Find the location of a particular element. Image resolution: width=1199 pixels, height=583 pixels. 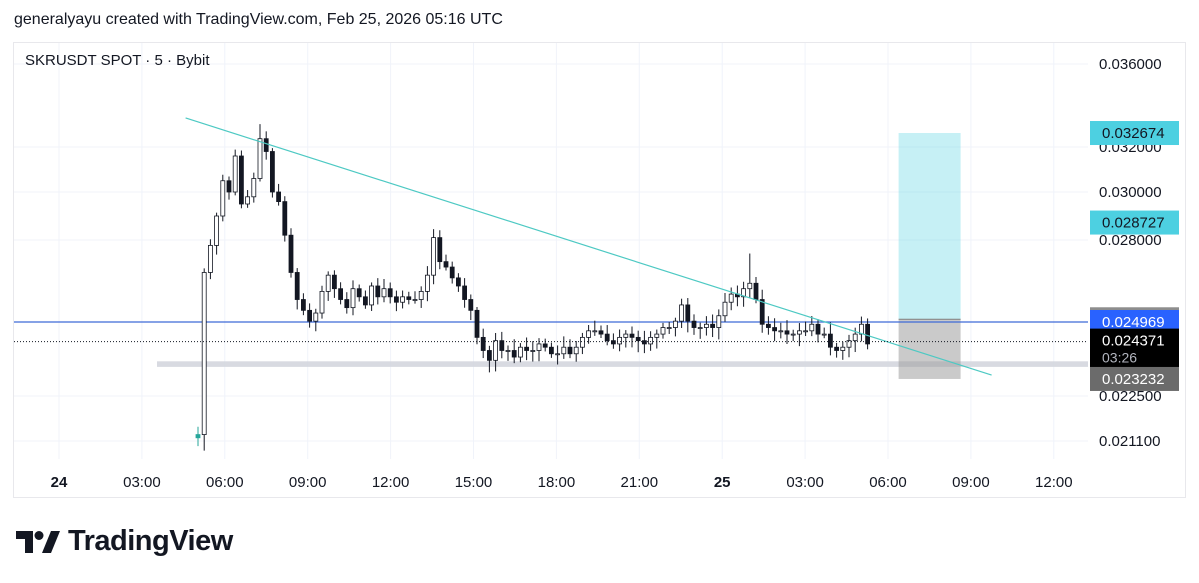

time-tick-label: 21:00 is located at coordinates (640, 482).